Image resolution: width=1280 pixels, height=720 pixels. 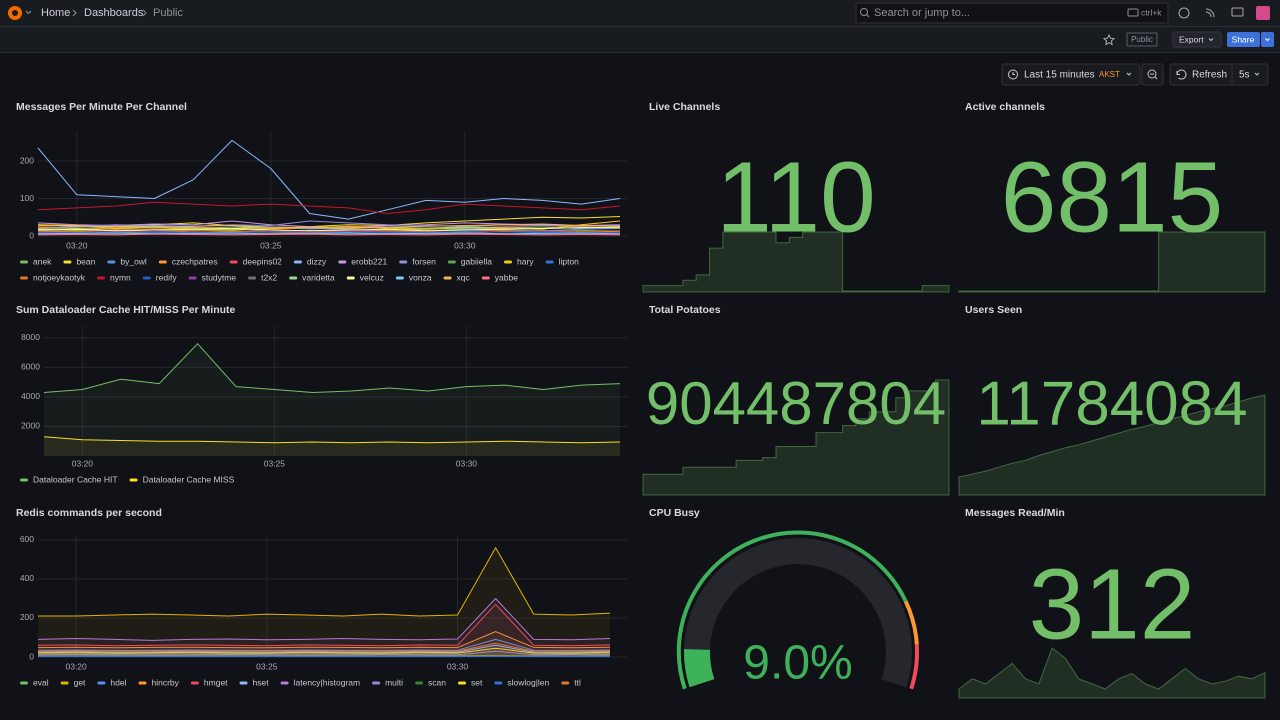 What do you see at coordinates (1012, 13) in the screenshot?
I see `search-box` at bounding box center [1012, 13].